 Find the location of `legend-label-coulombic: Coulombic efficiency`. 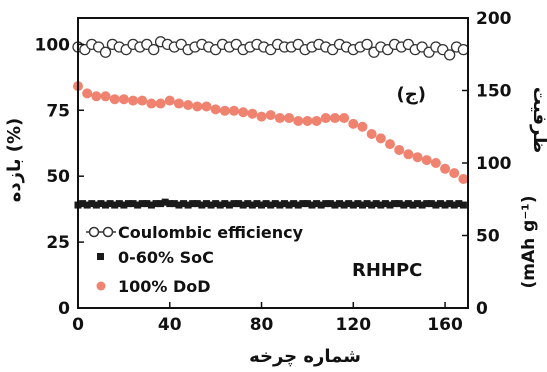

legend-label-coulombic: Coulombic efficiency is located at coordinates (211, 232).